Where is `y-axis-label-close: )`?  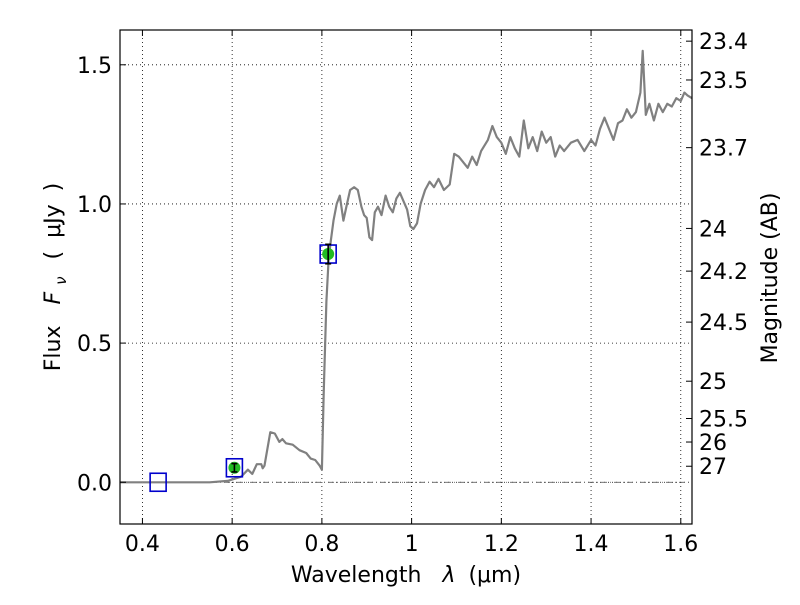 y-axis-label-close: ) is located at coordinates (53, 187).